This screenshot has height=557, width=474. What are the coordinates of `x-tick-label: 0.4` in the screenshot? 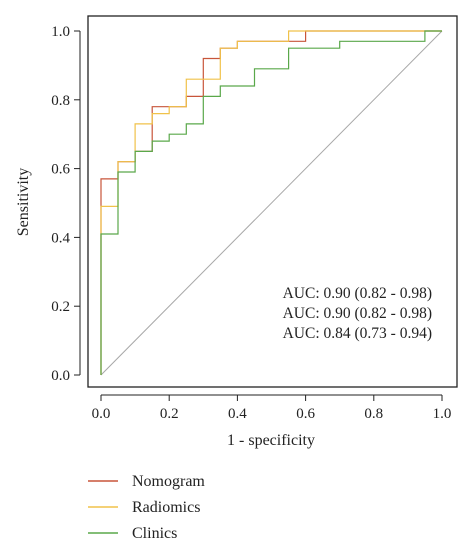 It's located at (237, 414).